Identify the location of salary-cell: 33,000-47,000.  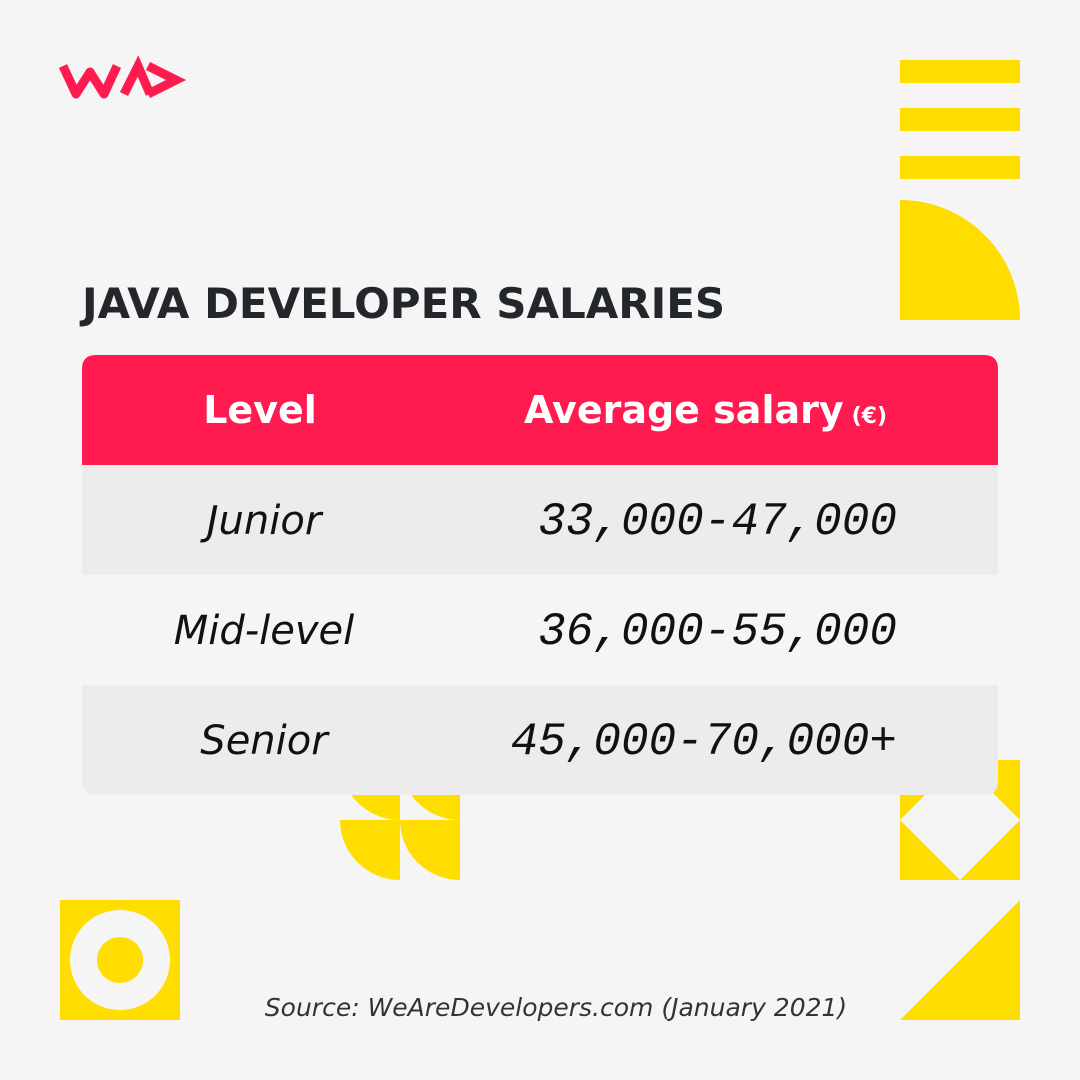
(717, 522).